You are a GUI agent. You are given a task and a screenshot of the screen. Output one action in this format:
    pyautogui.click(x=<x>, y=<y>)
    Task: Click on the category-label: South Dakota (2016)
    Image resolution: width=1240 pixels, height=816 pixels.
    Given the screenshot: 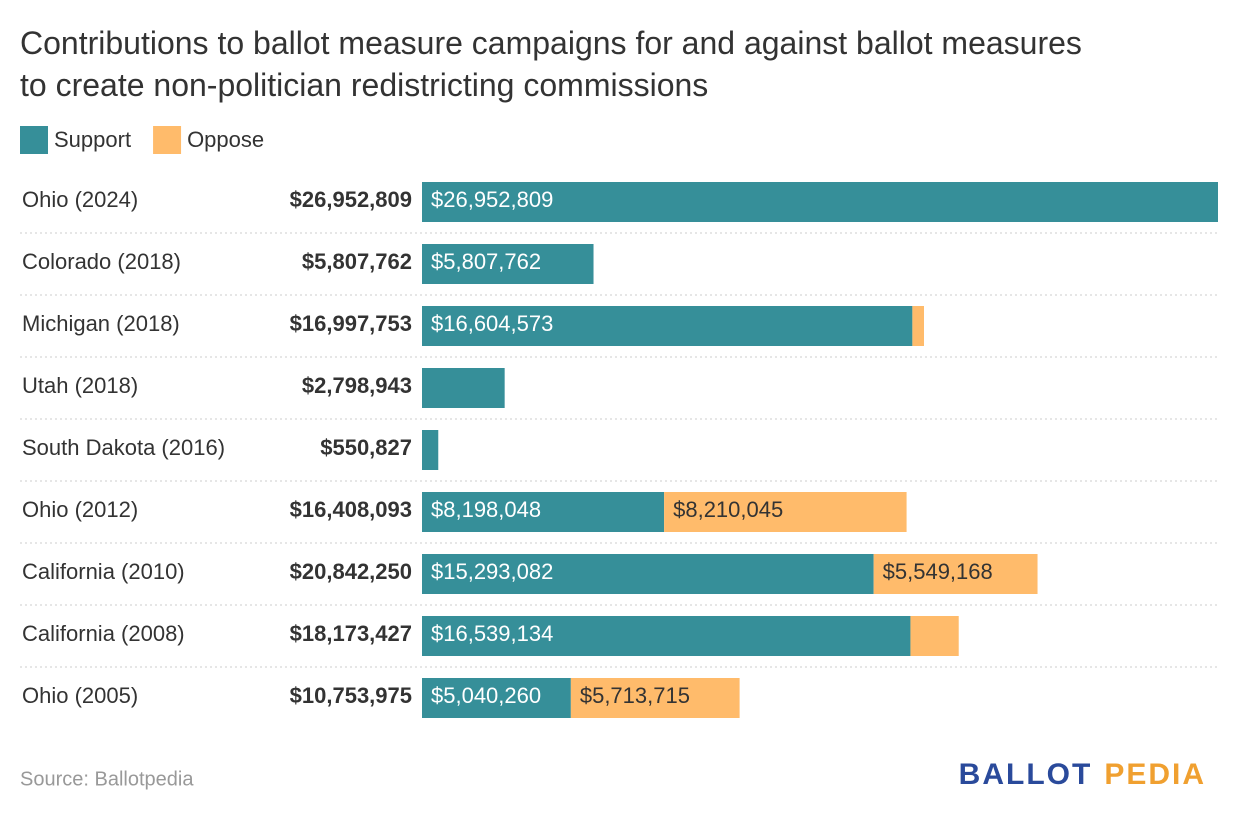 What is the action you would take?
    pyautogui.click(x=123, y=447)
    